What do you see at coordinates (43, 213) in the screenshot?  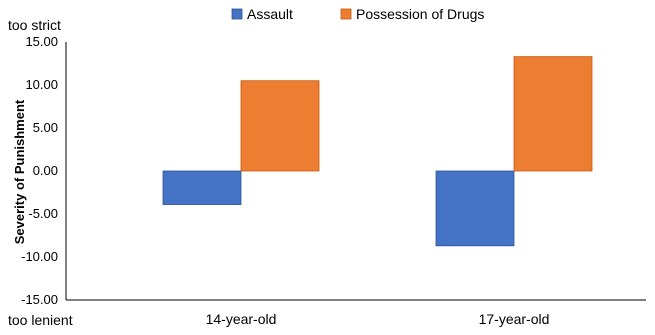 I see `y-tick-label: -5.00` at bounding box center [43, 213].